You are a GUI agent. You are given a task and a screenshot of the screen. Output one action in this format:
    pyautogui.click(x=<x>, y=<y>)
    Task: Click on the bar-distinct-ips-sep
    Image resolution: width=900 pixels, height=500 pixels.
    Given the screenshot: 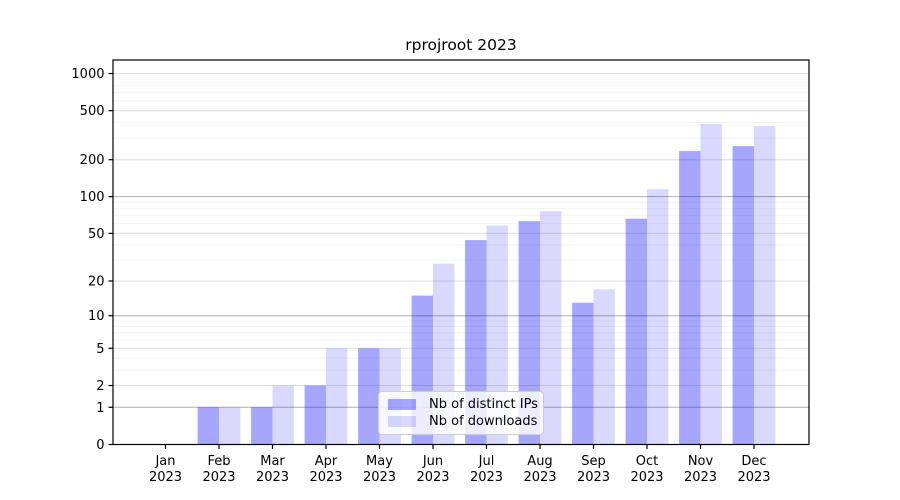 What is the action you would take?
    pyautogui.click(x=583, y=373)
    